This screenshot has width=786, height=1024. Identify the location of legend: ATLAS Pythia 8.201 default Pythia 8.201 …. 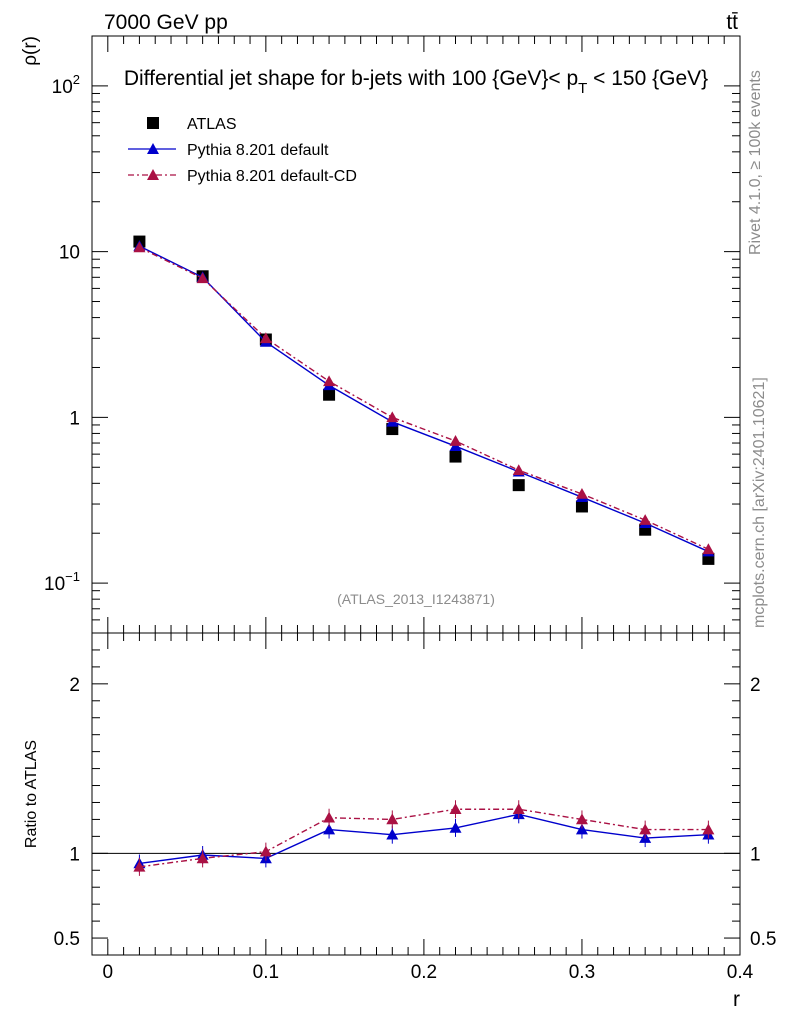
(242, 150).